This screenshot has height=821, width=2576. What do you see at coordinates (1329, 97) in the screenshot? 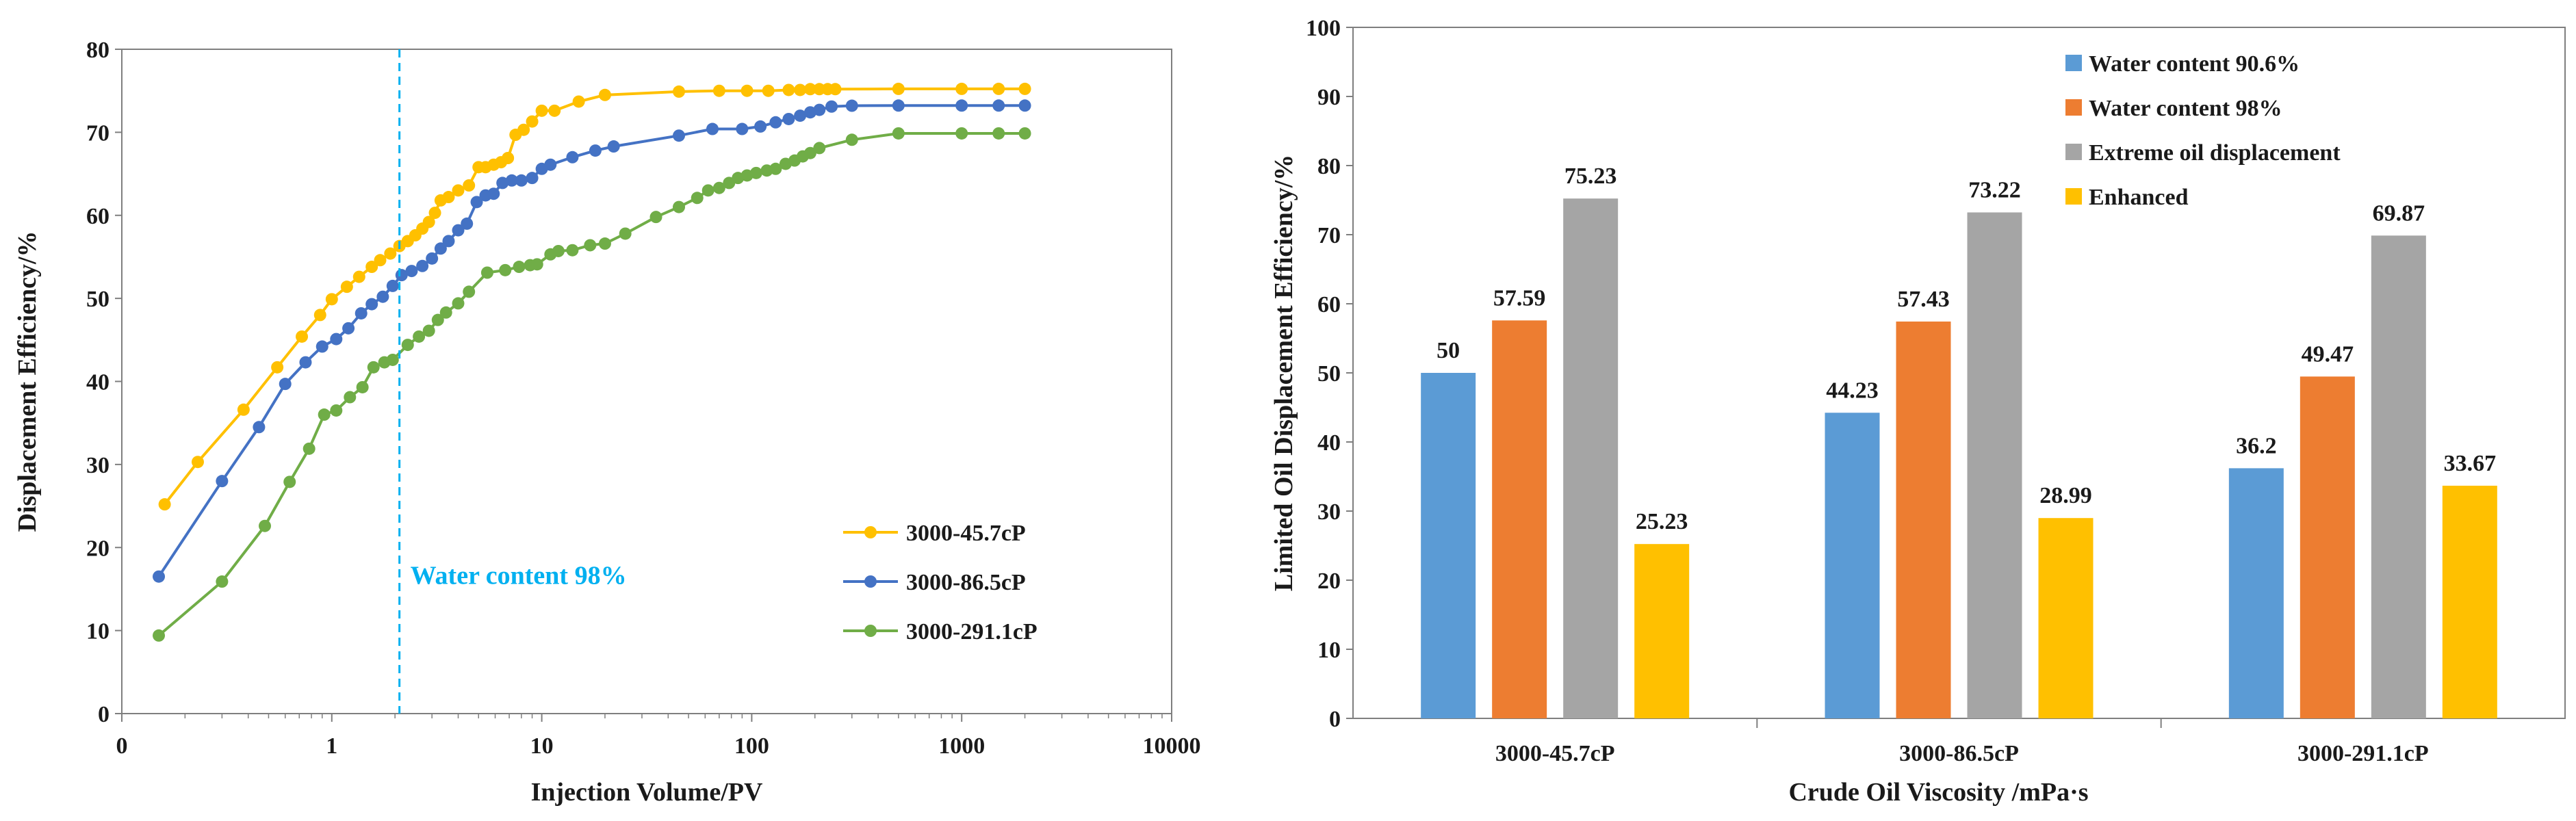
I see `y-tick-label: 90` at bounding box center [1329, 97].